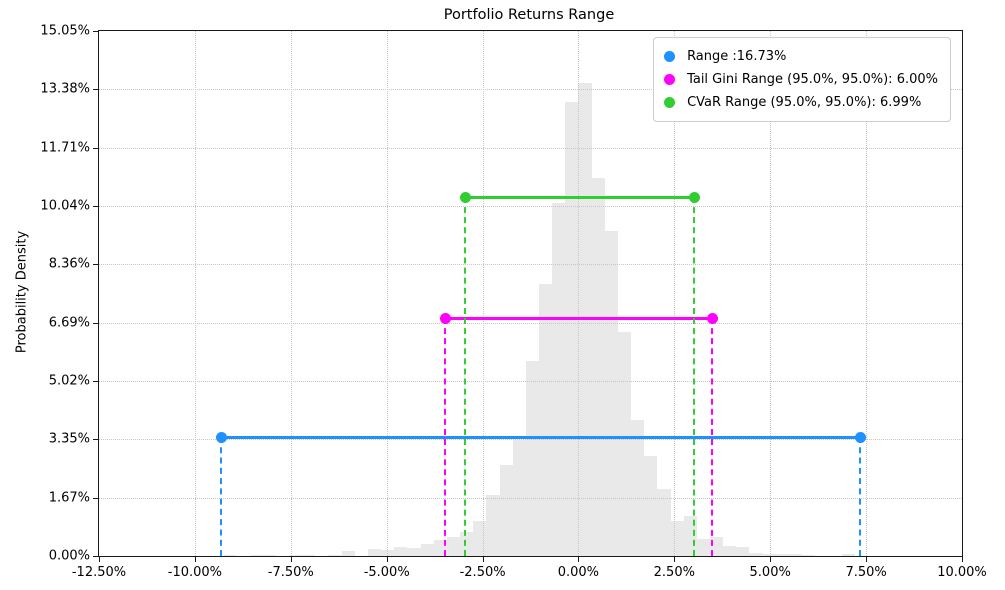  What do you see at coordinates (69, 498) in the screenshot?
I see `y-tick-label: 1.67%` at bounding box center [69, 498].